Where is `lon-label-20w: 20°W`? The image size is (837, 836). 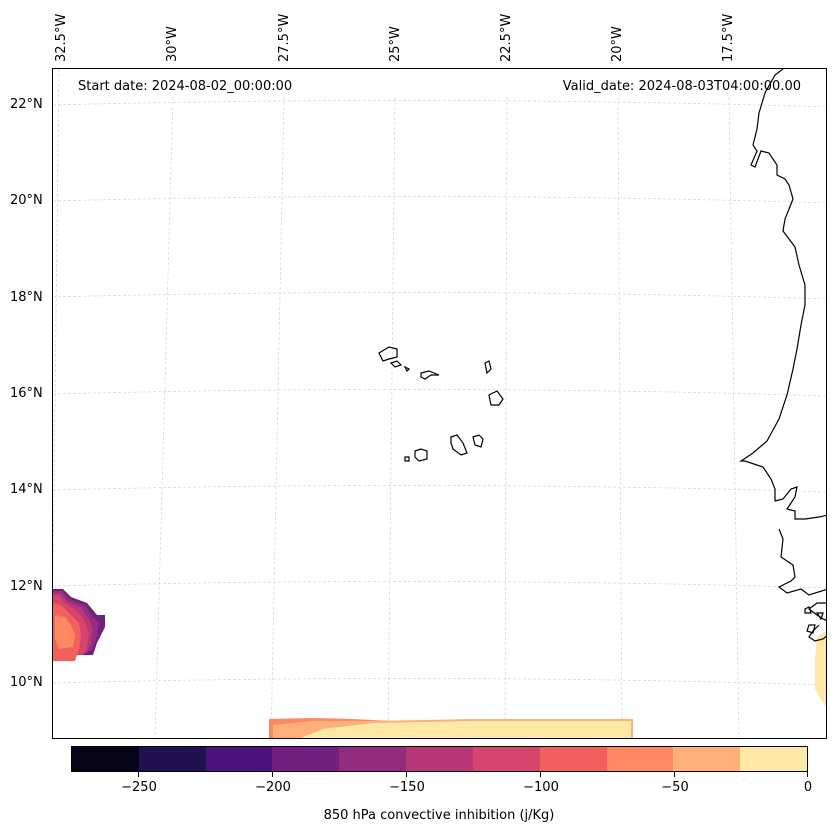 lon-label-20w: 20°W is located at coordinates (617, 44).